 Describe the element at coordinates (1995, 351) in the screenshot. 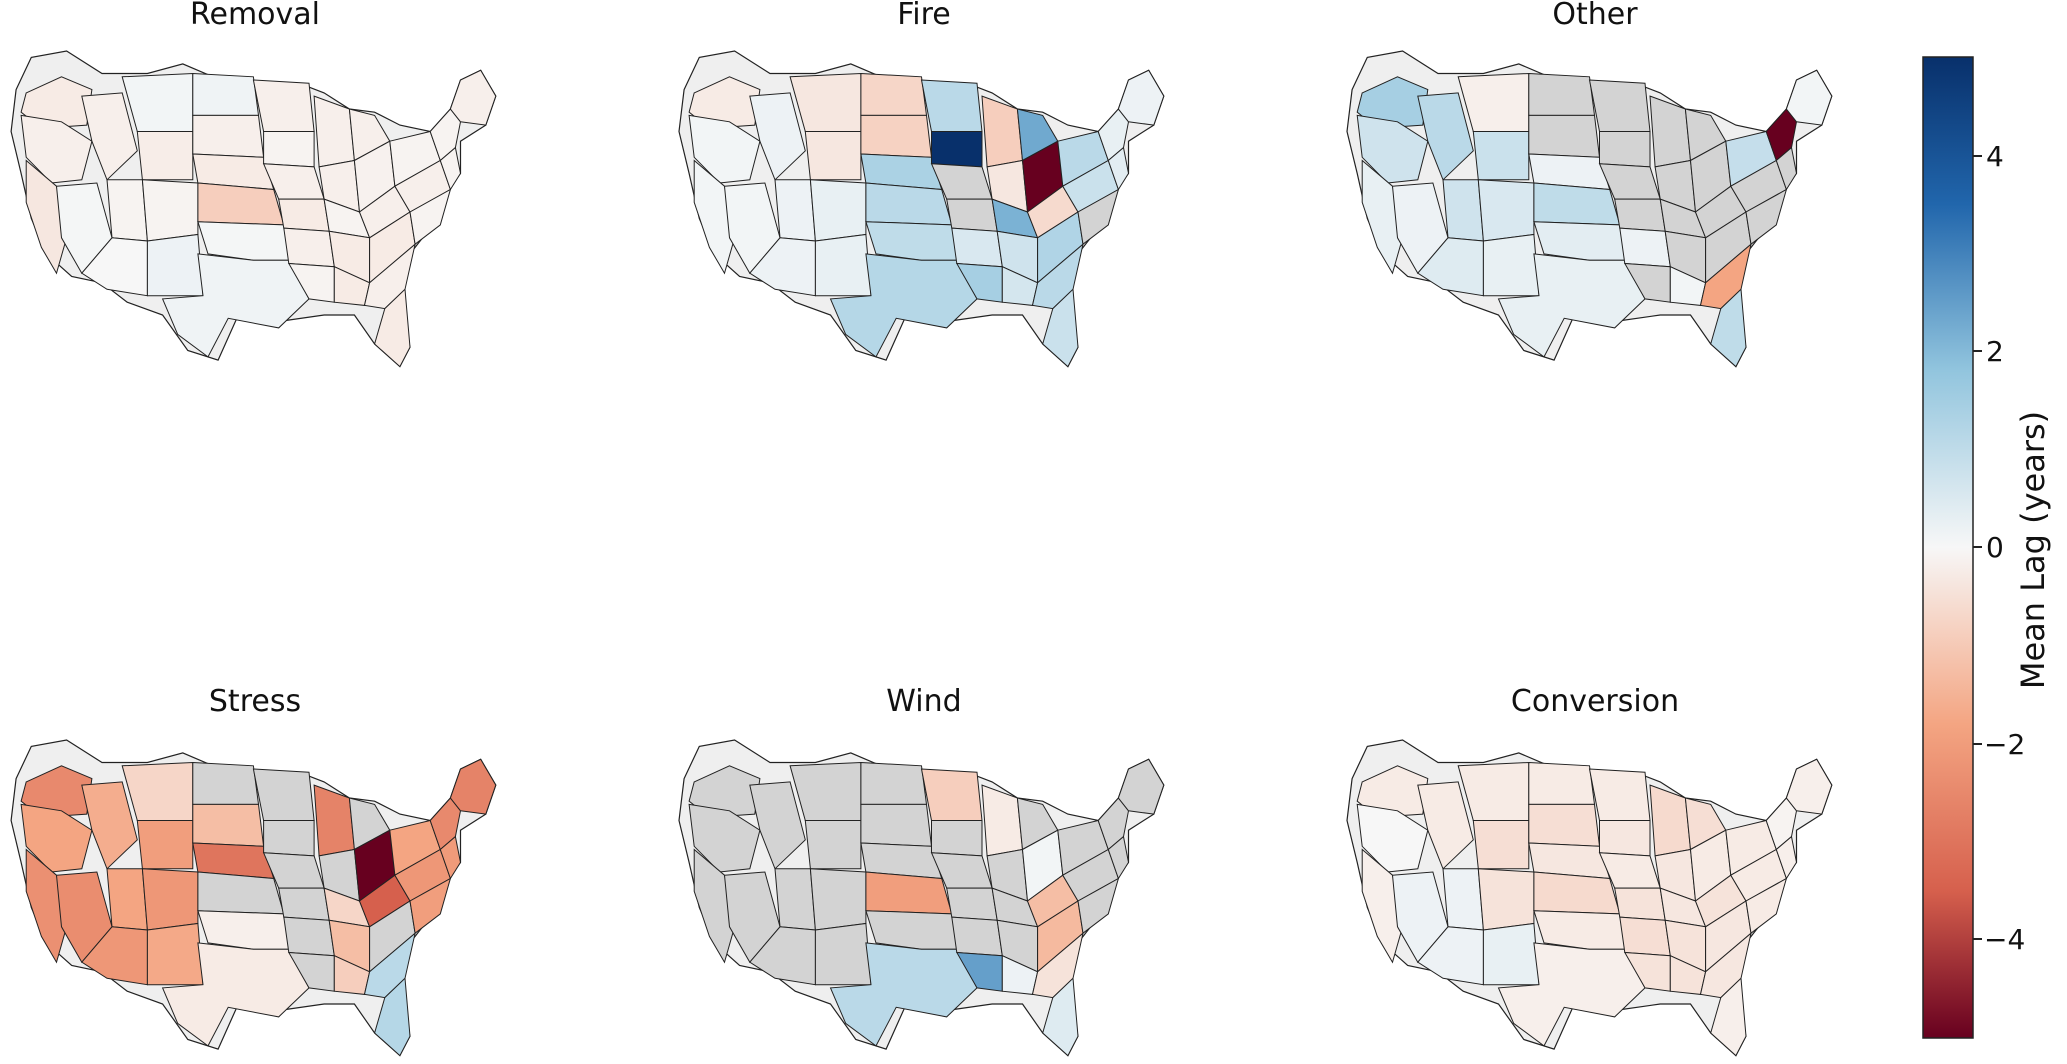

I see `colorbar-tick-label: 2` at that location.